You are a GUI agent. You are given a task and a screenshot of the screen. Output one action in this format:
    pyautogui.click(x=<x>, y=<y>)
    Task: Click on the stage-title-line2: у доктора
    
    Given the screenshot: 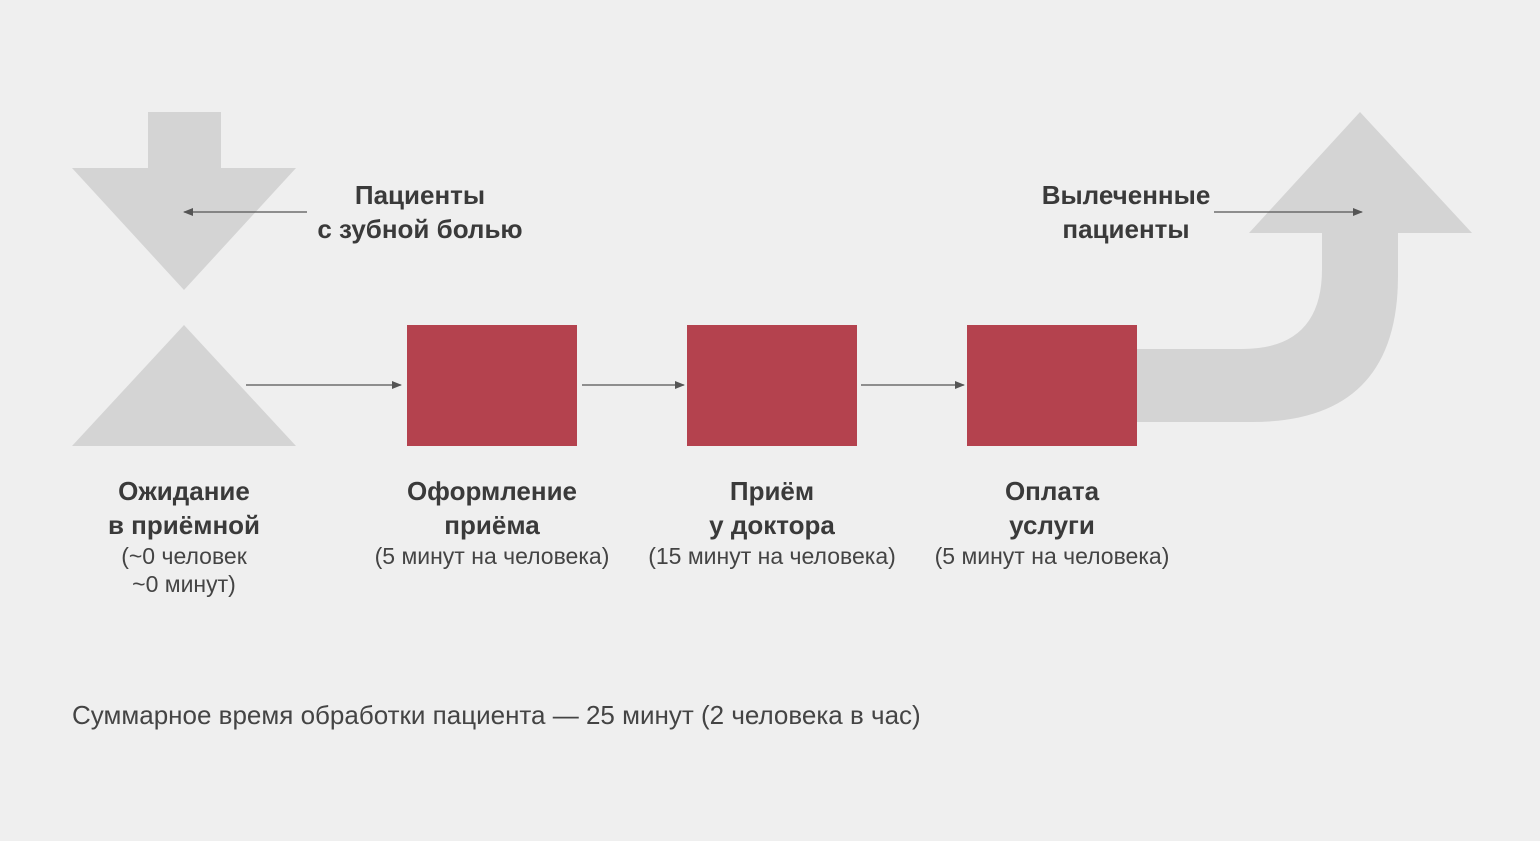 What is the action you would take?
    pyautogui.click(x=772, y=525)
    